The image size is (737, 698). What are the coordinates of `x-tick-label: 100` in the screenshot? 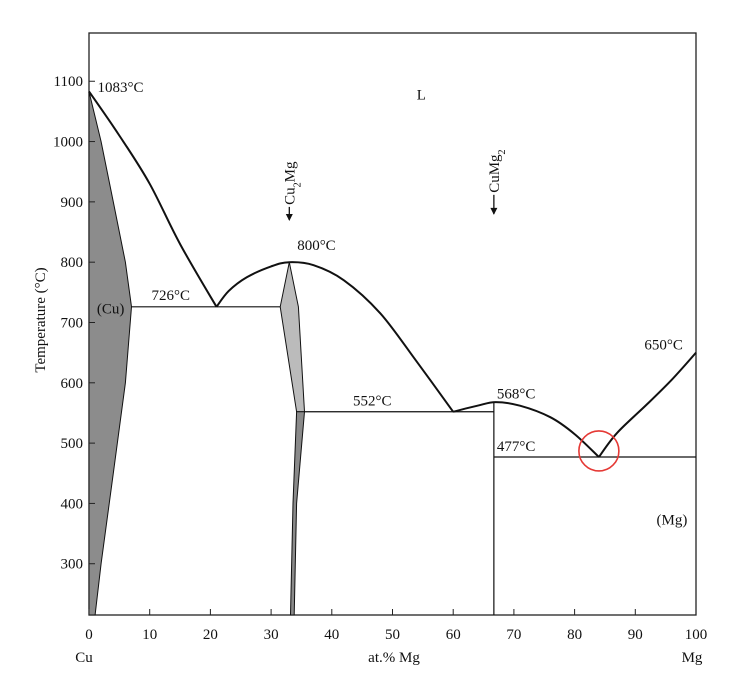 It's located at (696, 635).